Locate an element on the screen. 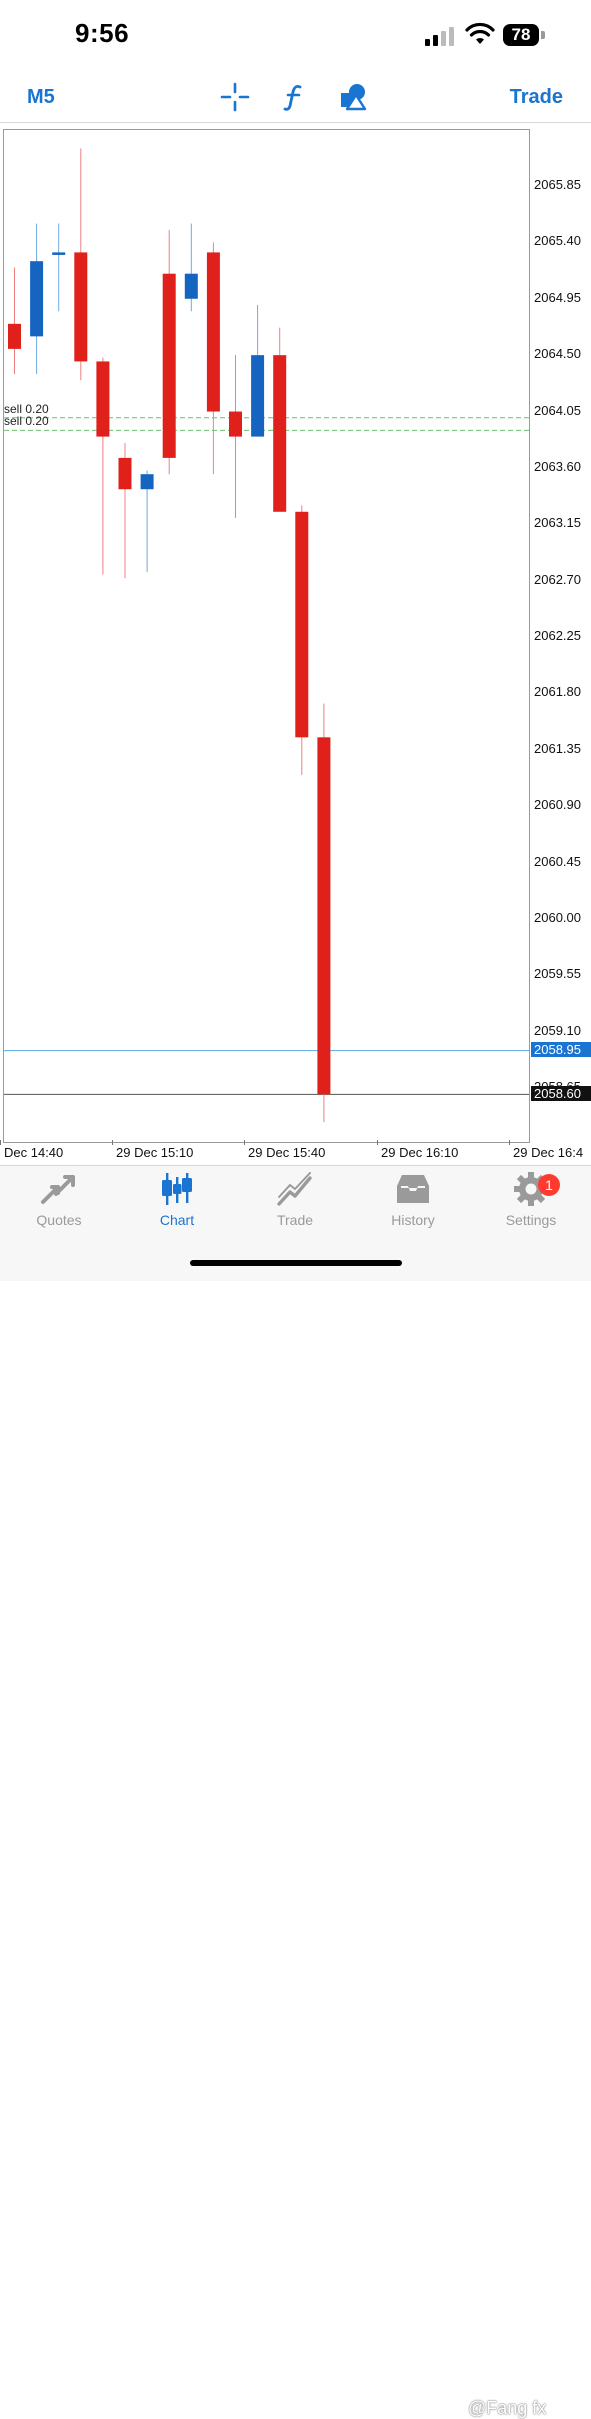  trade-button: Trade is located at coordinates (536, 97).